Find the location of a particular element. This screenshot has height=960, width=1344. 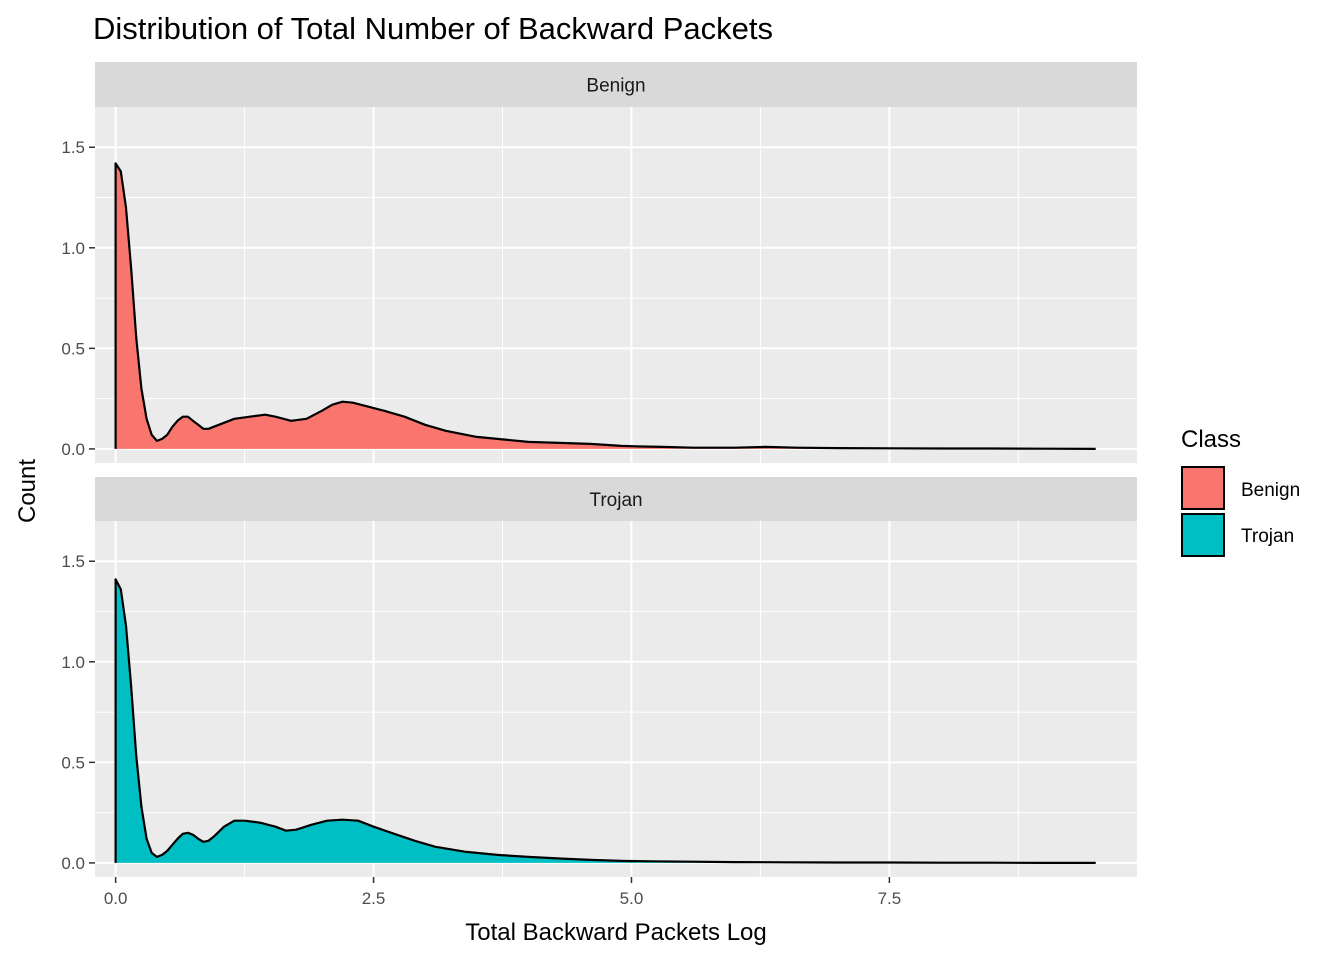

x-tick-label: 5.0 is located at coordinates (632, 898).